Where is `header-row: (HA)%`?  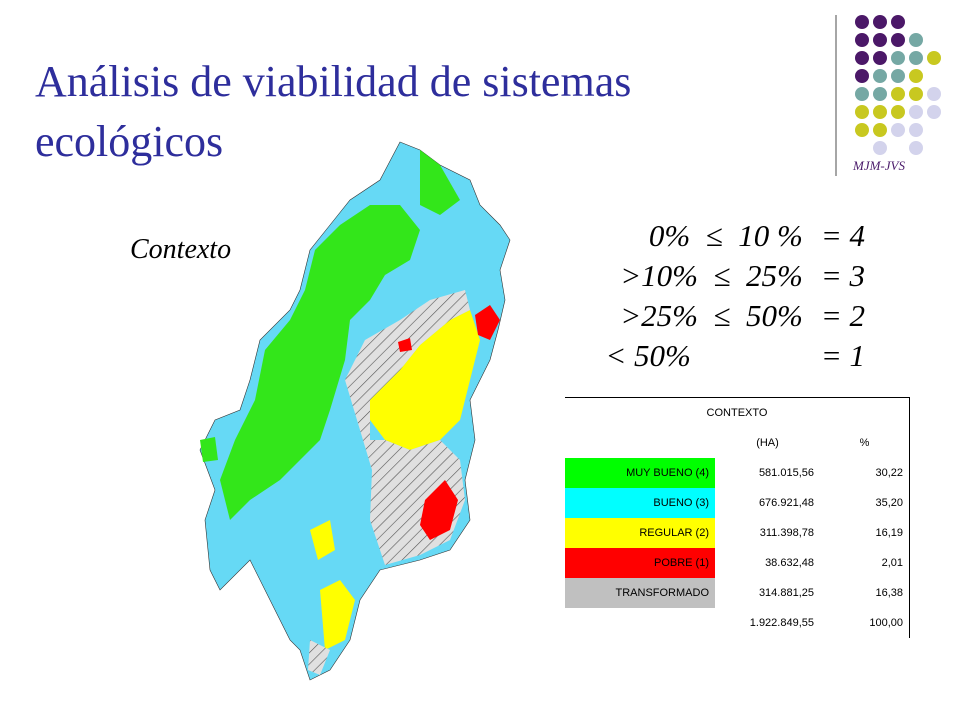 header-row: (HA)% is located at coordinates (737, 443).